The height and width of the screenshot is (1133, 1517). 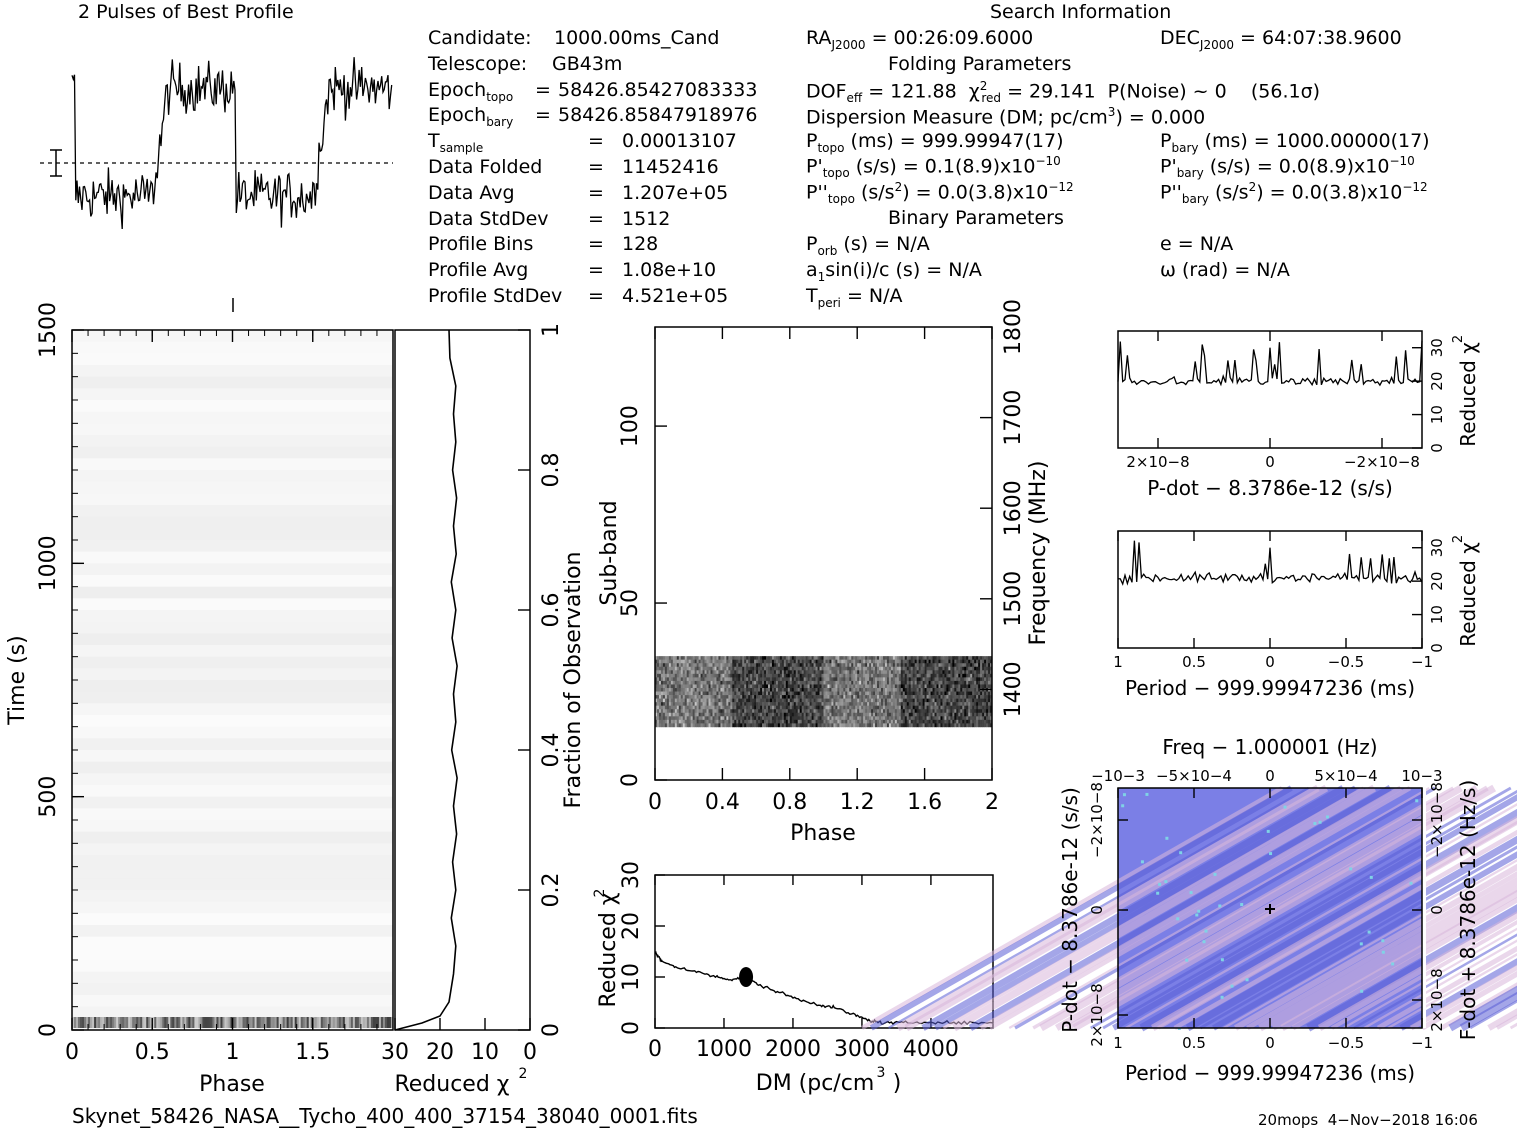 I want to click on time-phase-ytick-label: 1500, so click(x=48, y=330).